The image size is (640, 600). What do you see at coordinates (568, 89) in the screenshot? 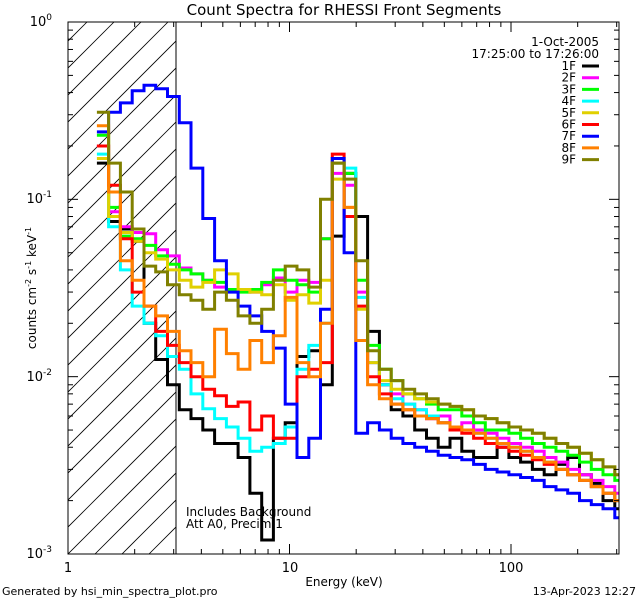
I see `legend-label-3F: 3F` at bounding box center [568, 89].